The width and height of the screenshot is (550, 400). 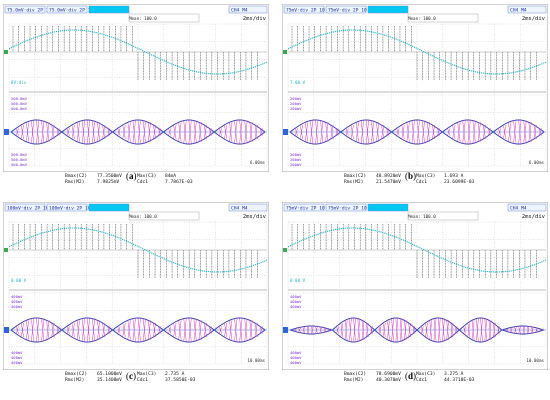 I want to click on channel-scale-label: 7.00 V, so click(x=298, y=82).